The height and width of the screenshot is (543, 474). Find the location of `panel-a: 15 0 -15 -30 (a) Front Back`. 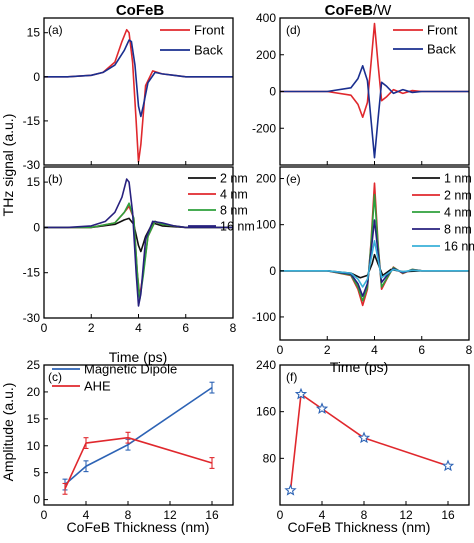

panel-a: 15 0 -15 -30 (a) Front Back is located at coordinates (128, 94).